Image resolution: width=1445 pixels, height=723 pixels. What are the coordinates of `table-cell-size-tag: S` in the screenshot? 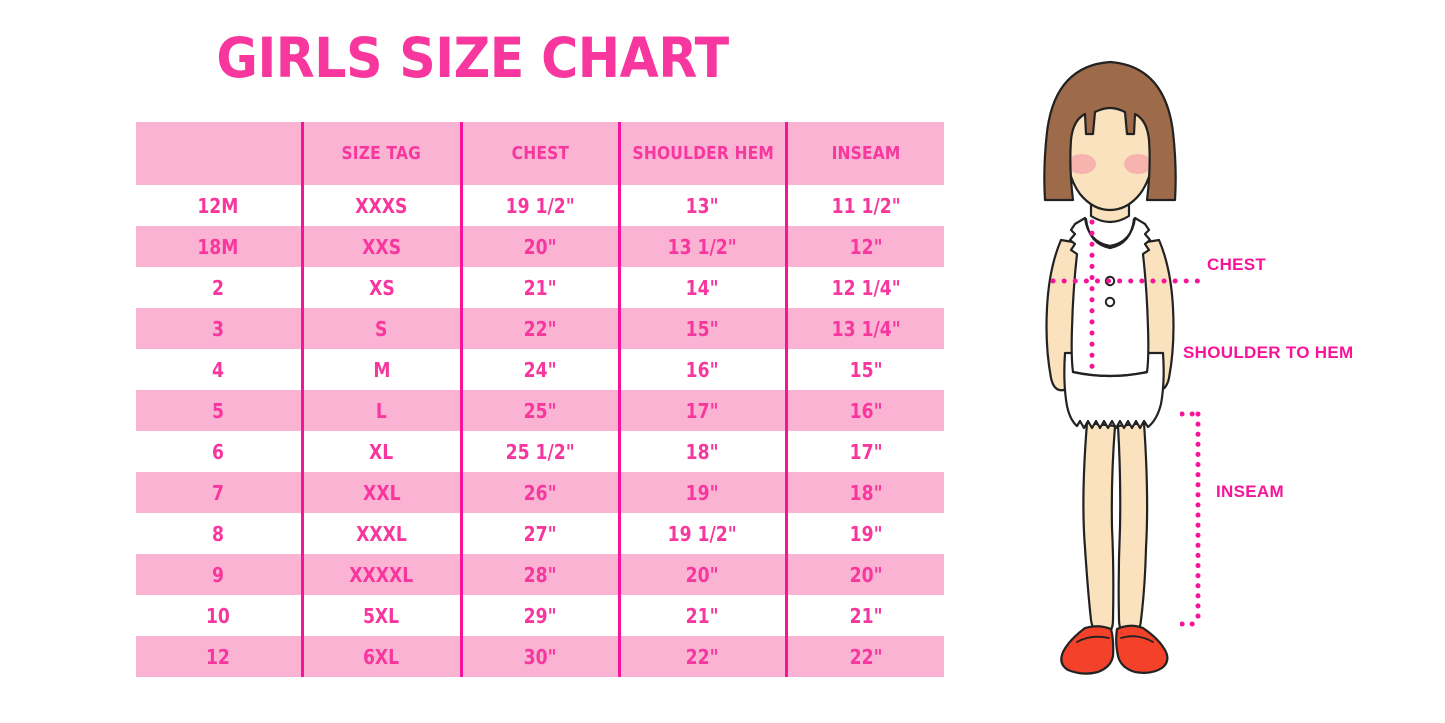 It's located at (380, 328).